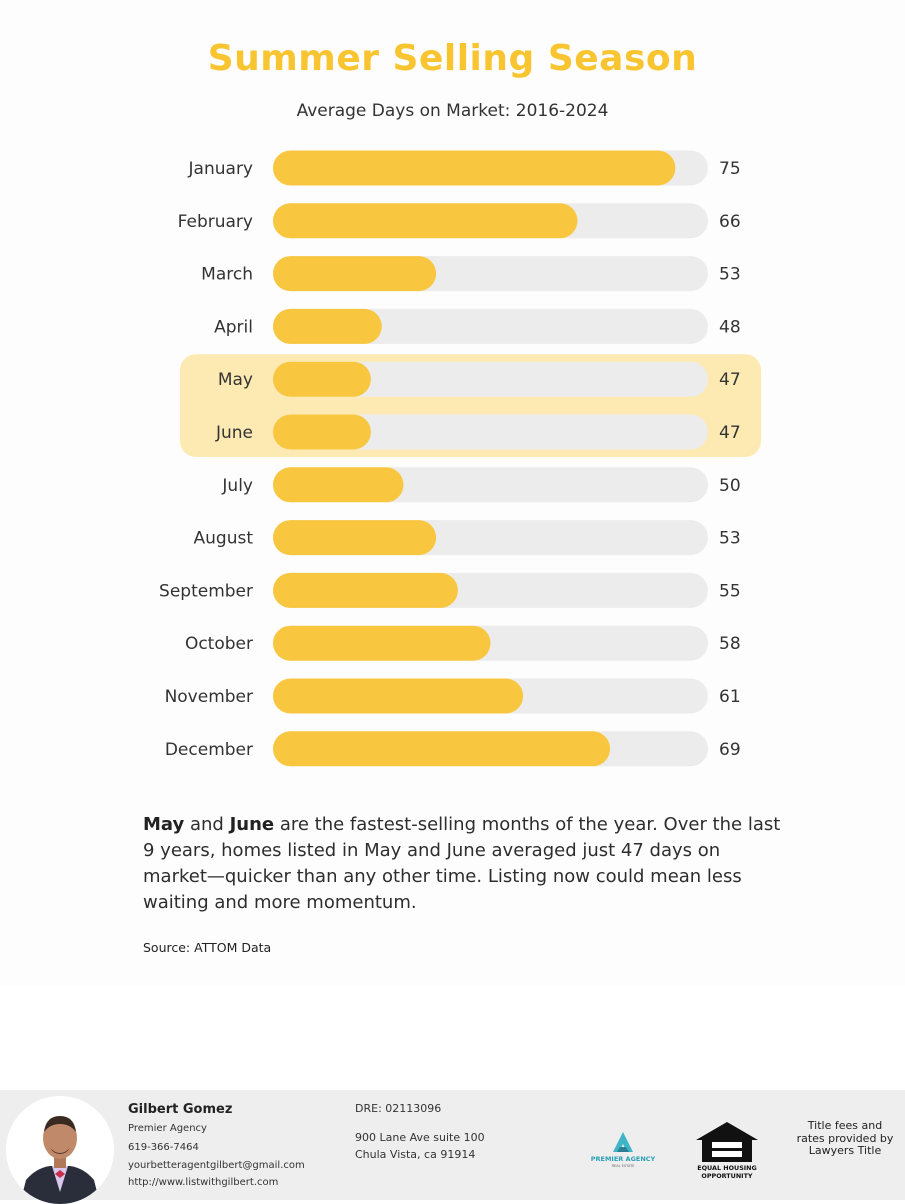 The image size is (905, 1204). Describe the element at coordinates (365, 590) in the screenshot. I see `bar-september` at that location.